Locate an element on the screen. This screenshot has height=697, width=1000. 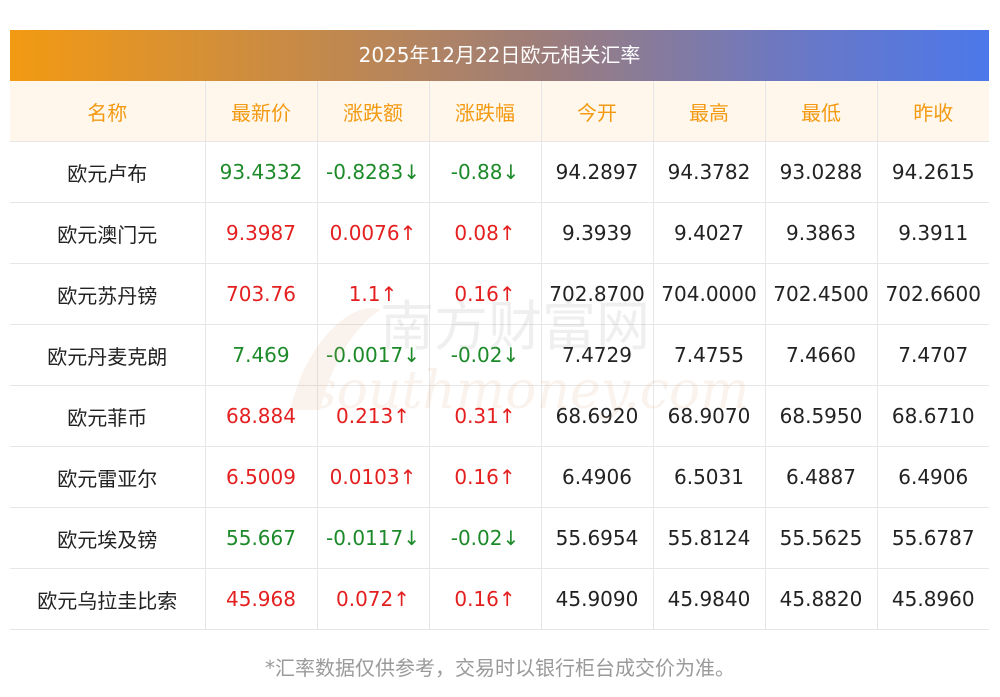
cell-change: 0.072↑ is located at coordinates (373, 599).